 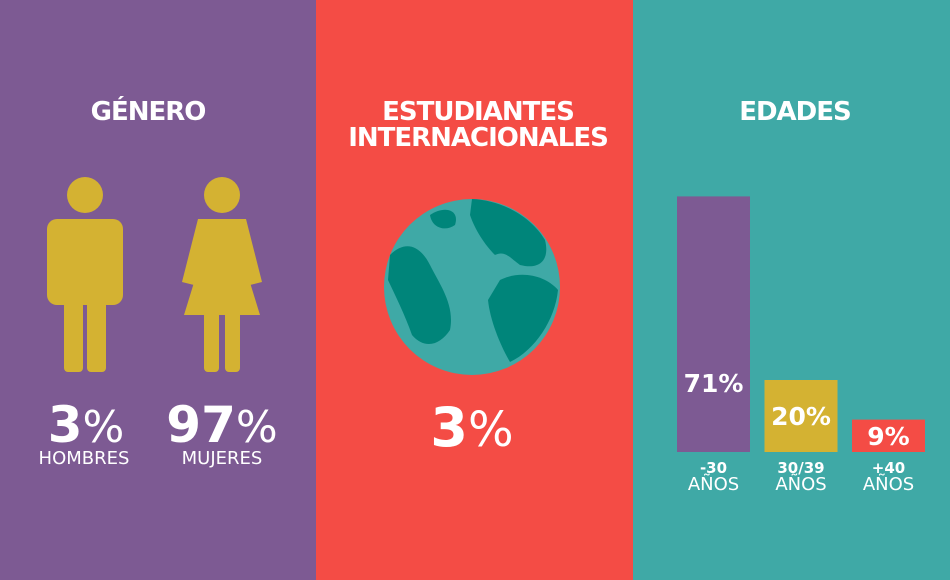 What do you see at coordinates (201, 425) in the screenshot?
I see `women-value: 97` at bounding box center [201, 425].